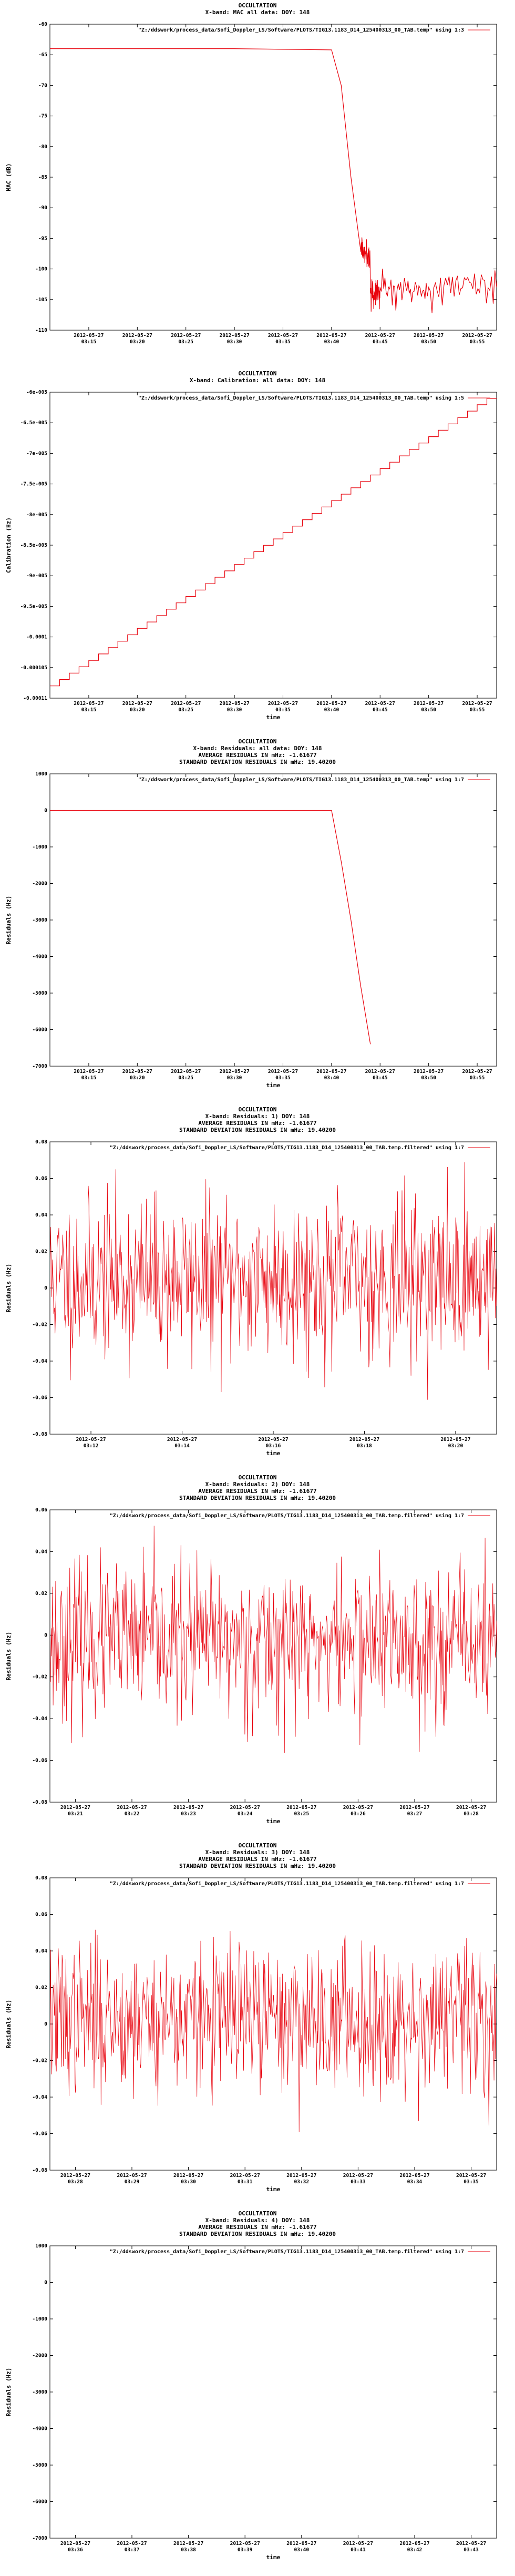 The height and width of the screenshot is (2576, 515). What do you see at coordinates (42, 116) in the screenshot?
I see `y-tick-label: -75` at bounding box center [42, 116].